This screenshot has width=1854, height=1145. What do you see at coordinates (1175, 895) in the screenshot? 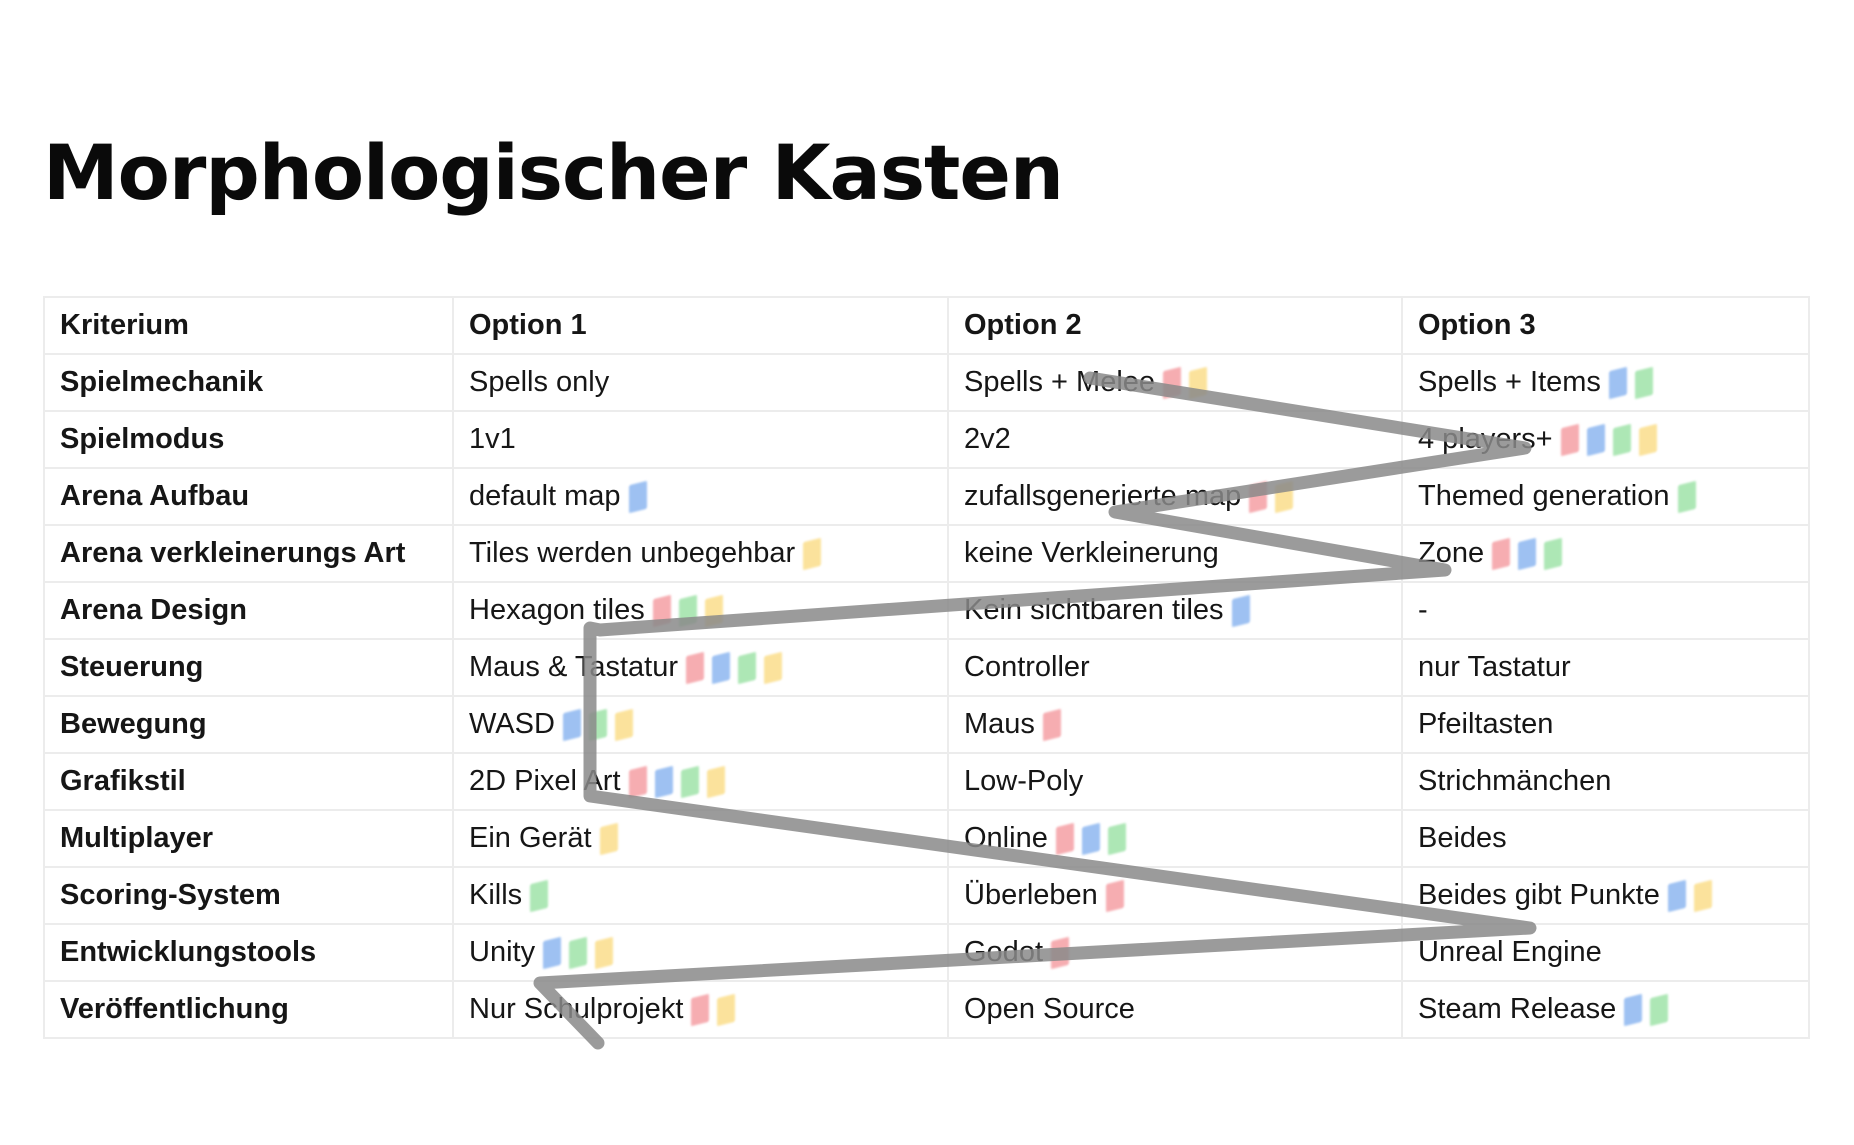
I see `option-cell: Überleben` at bounding box center [1175, 895].